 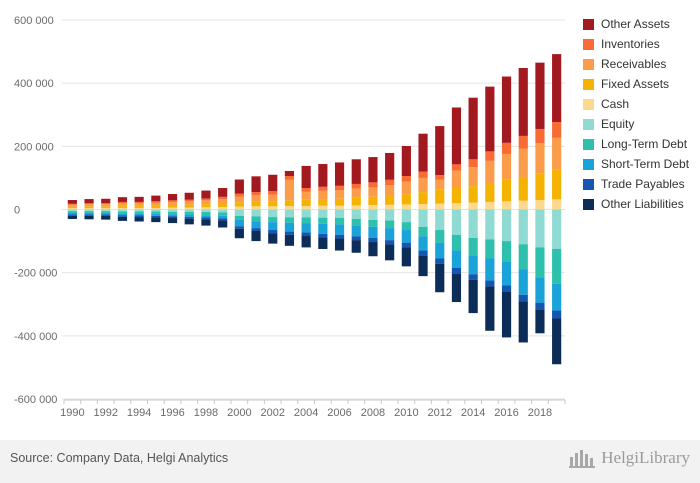 I want to click on legend-item: Short-Term Debt, so click(x=641, y=164).